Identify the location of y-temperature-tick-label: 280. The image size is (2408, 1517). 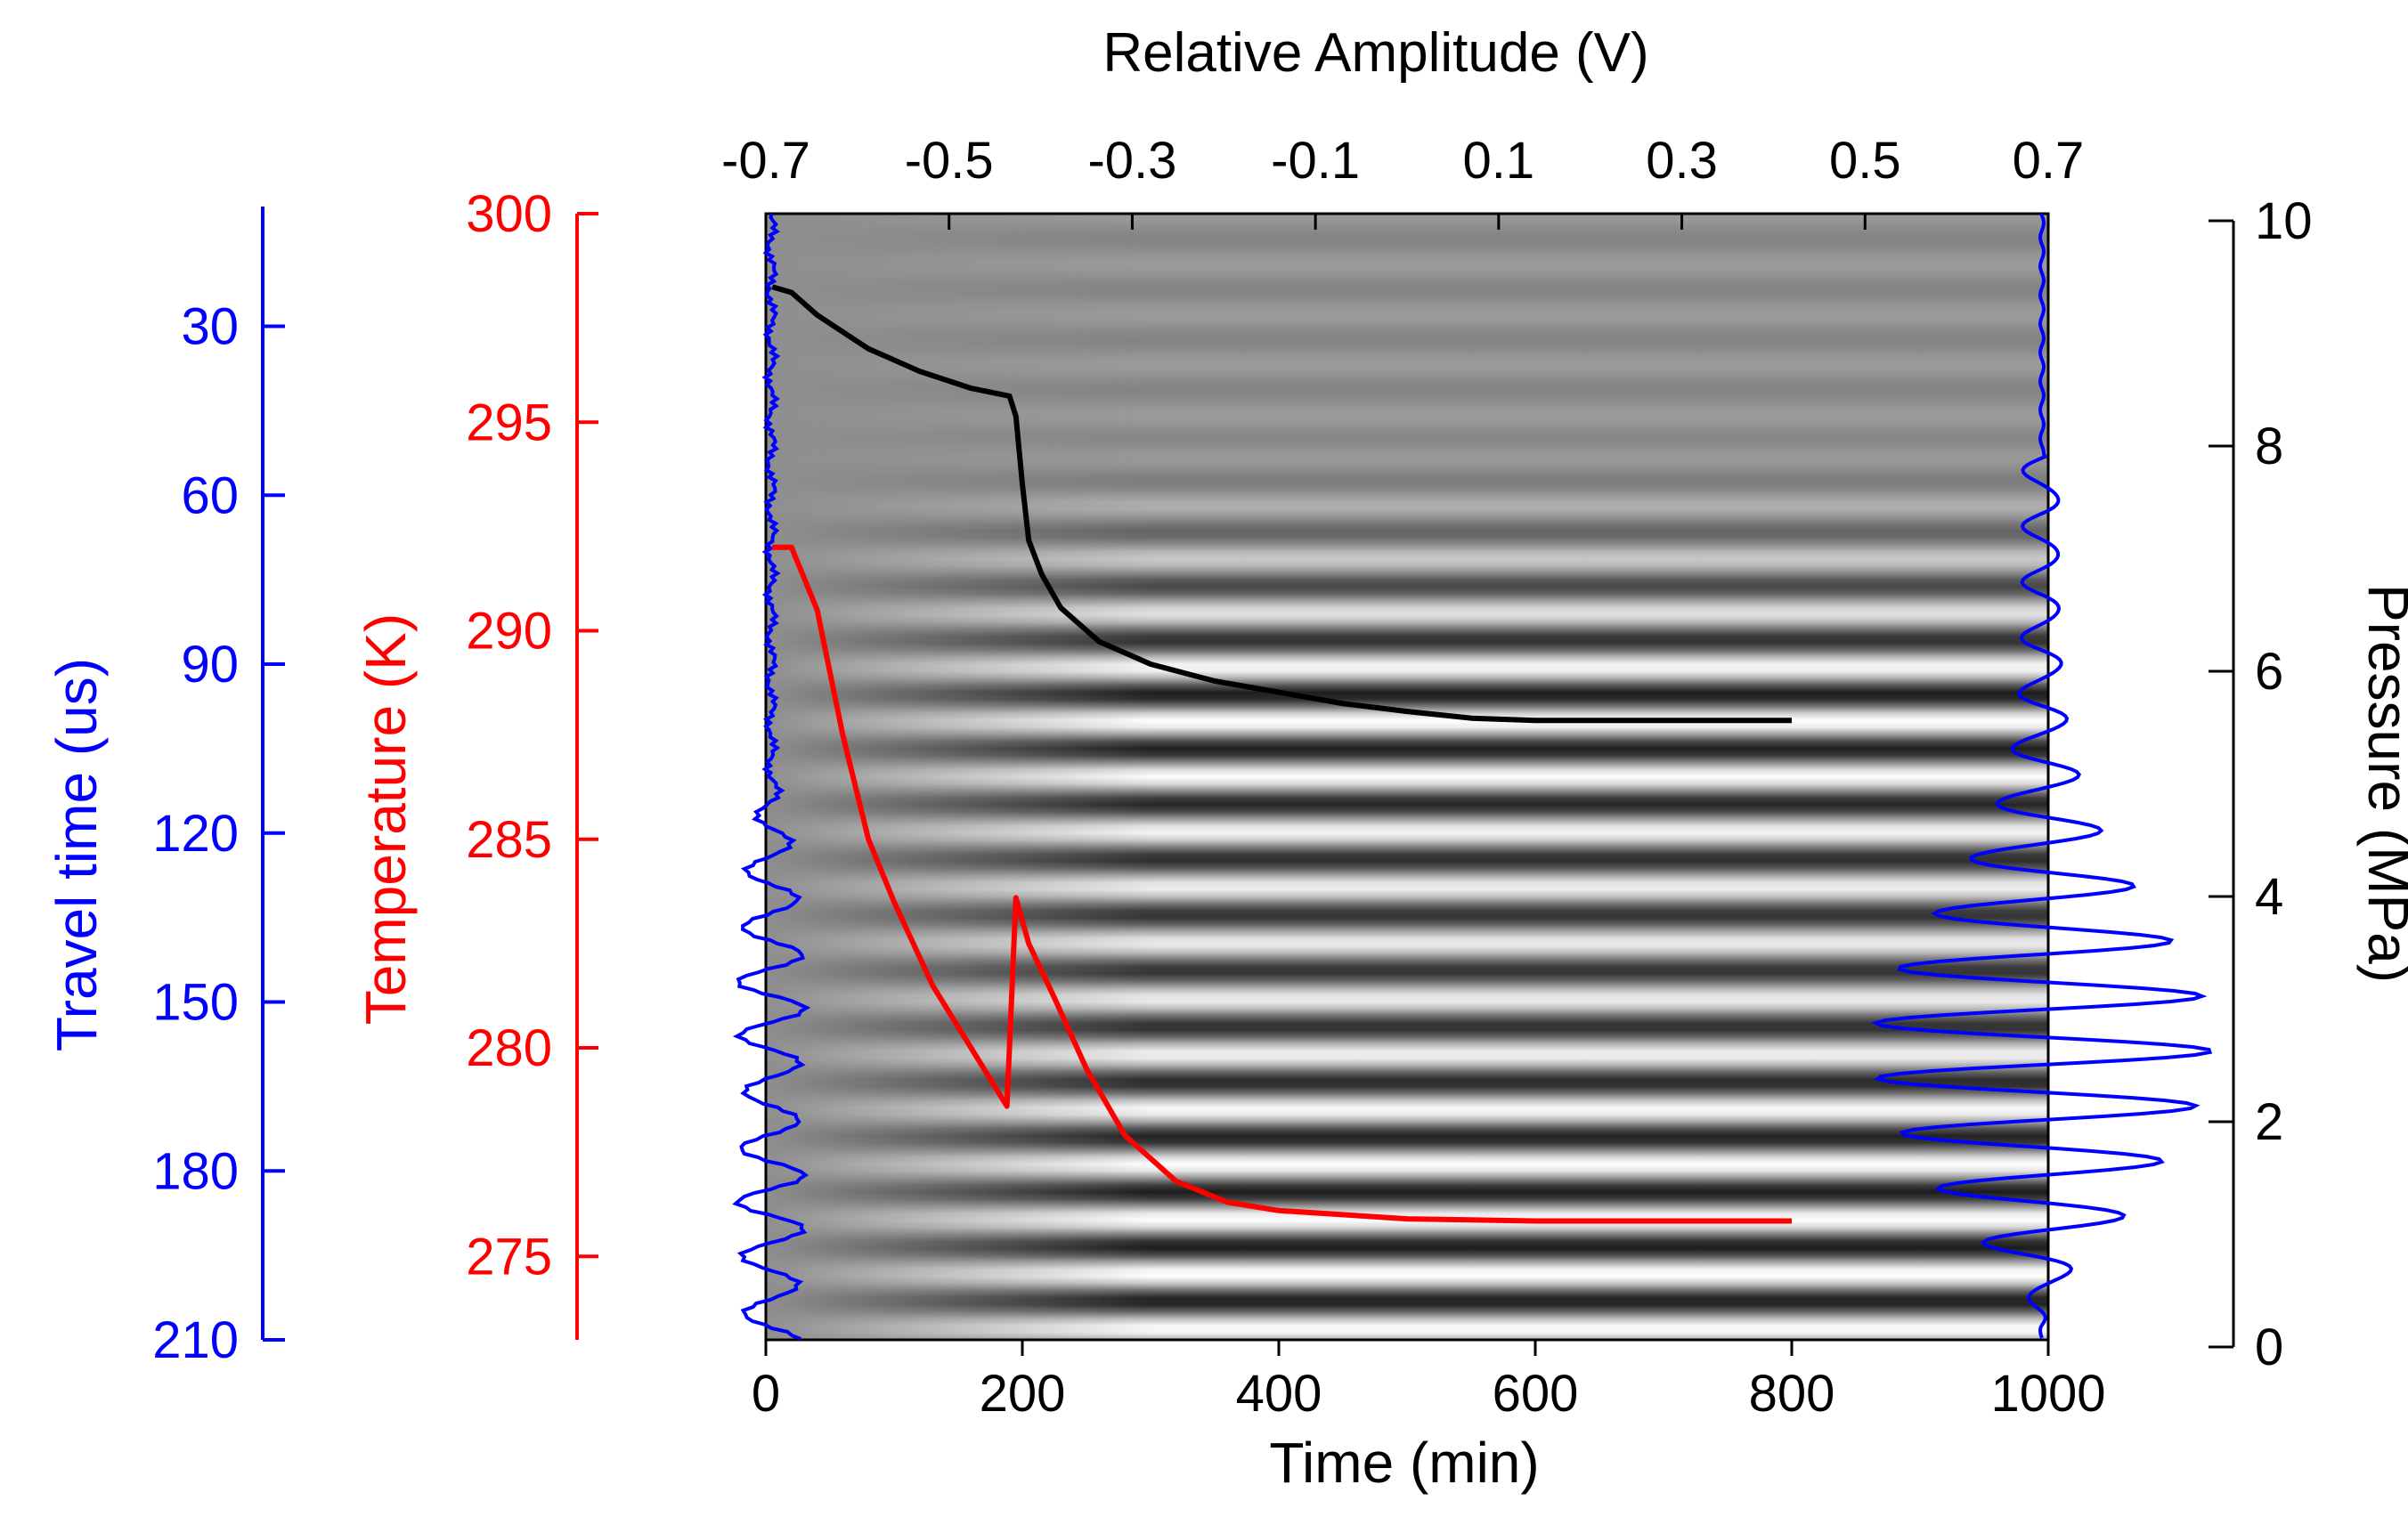
(509, 1048).